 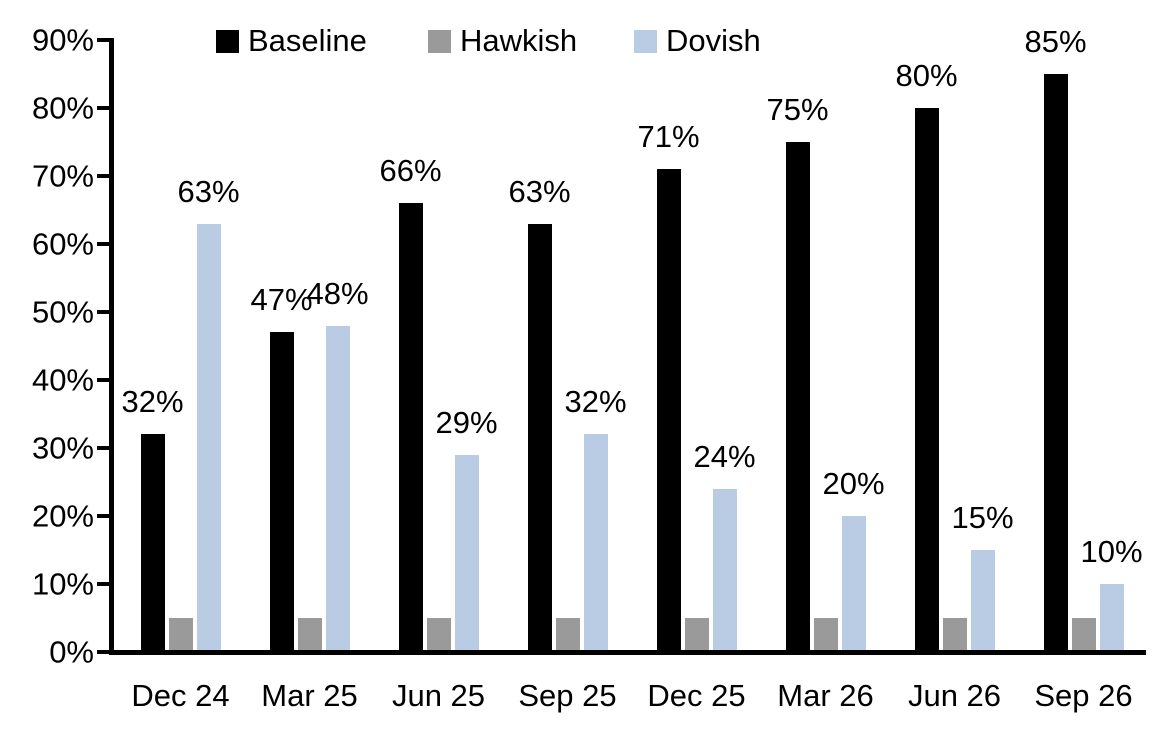 I want to click on bar-value-label-baseline-dec-25: 71%, so click(x=668, y=137).